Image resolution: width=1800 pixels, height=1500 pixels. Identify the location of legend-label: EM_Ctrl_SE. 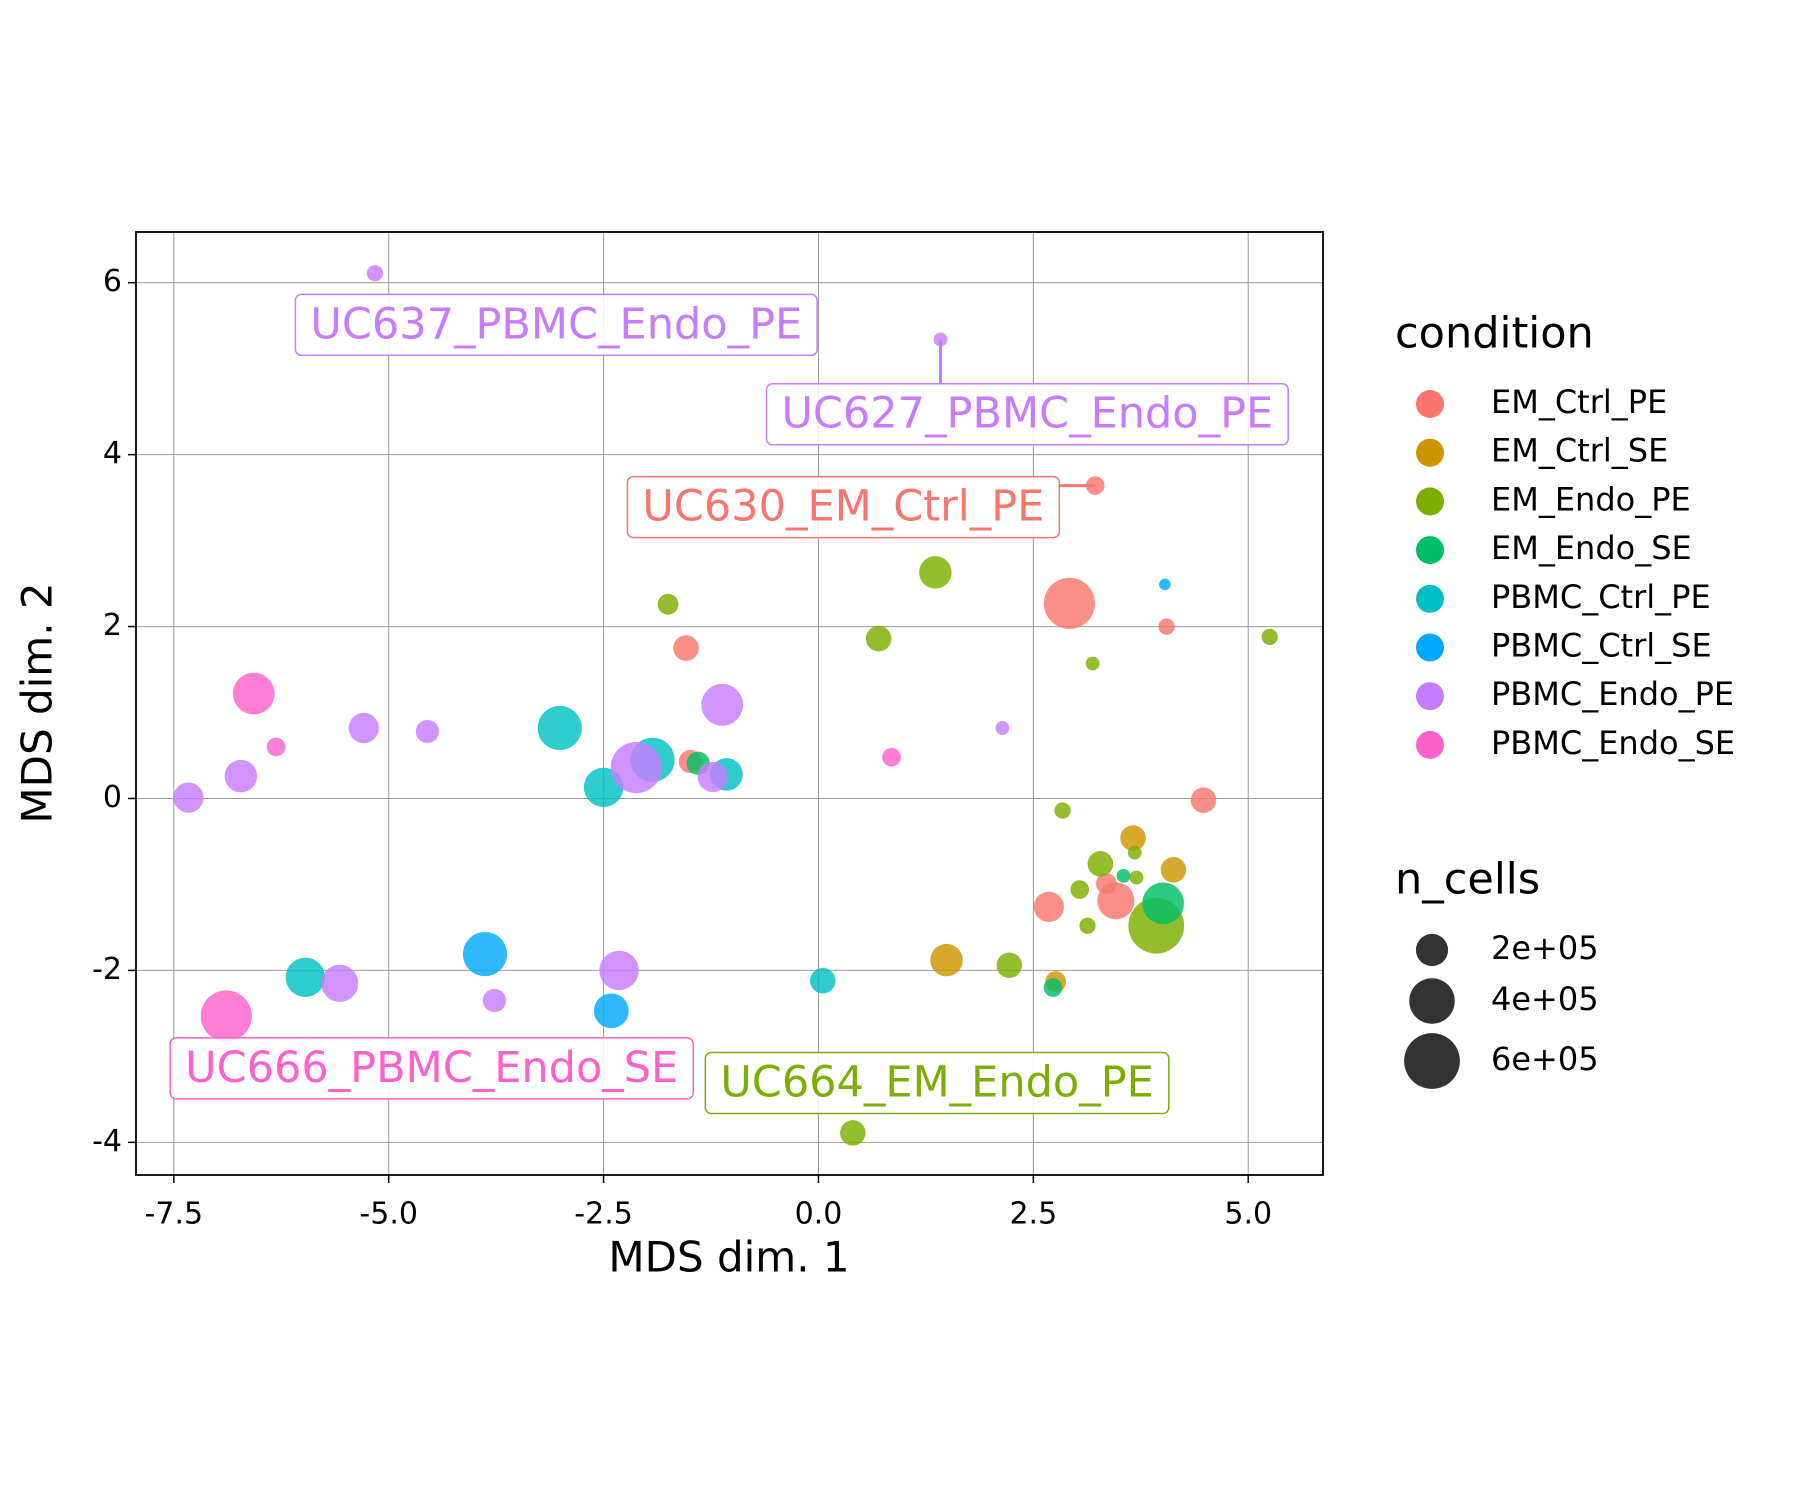
(1579, 451).